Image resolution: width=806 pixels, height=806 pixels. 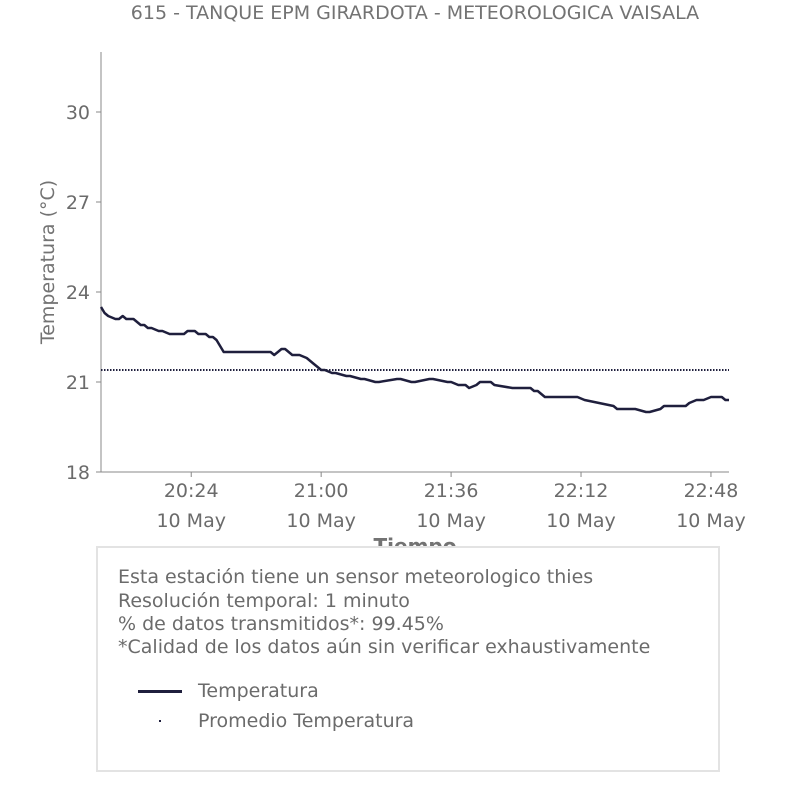 I want to click on y-axis-title: Temperatura (°C), so click(x=48, y=262).